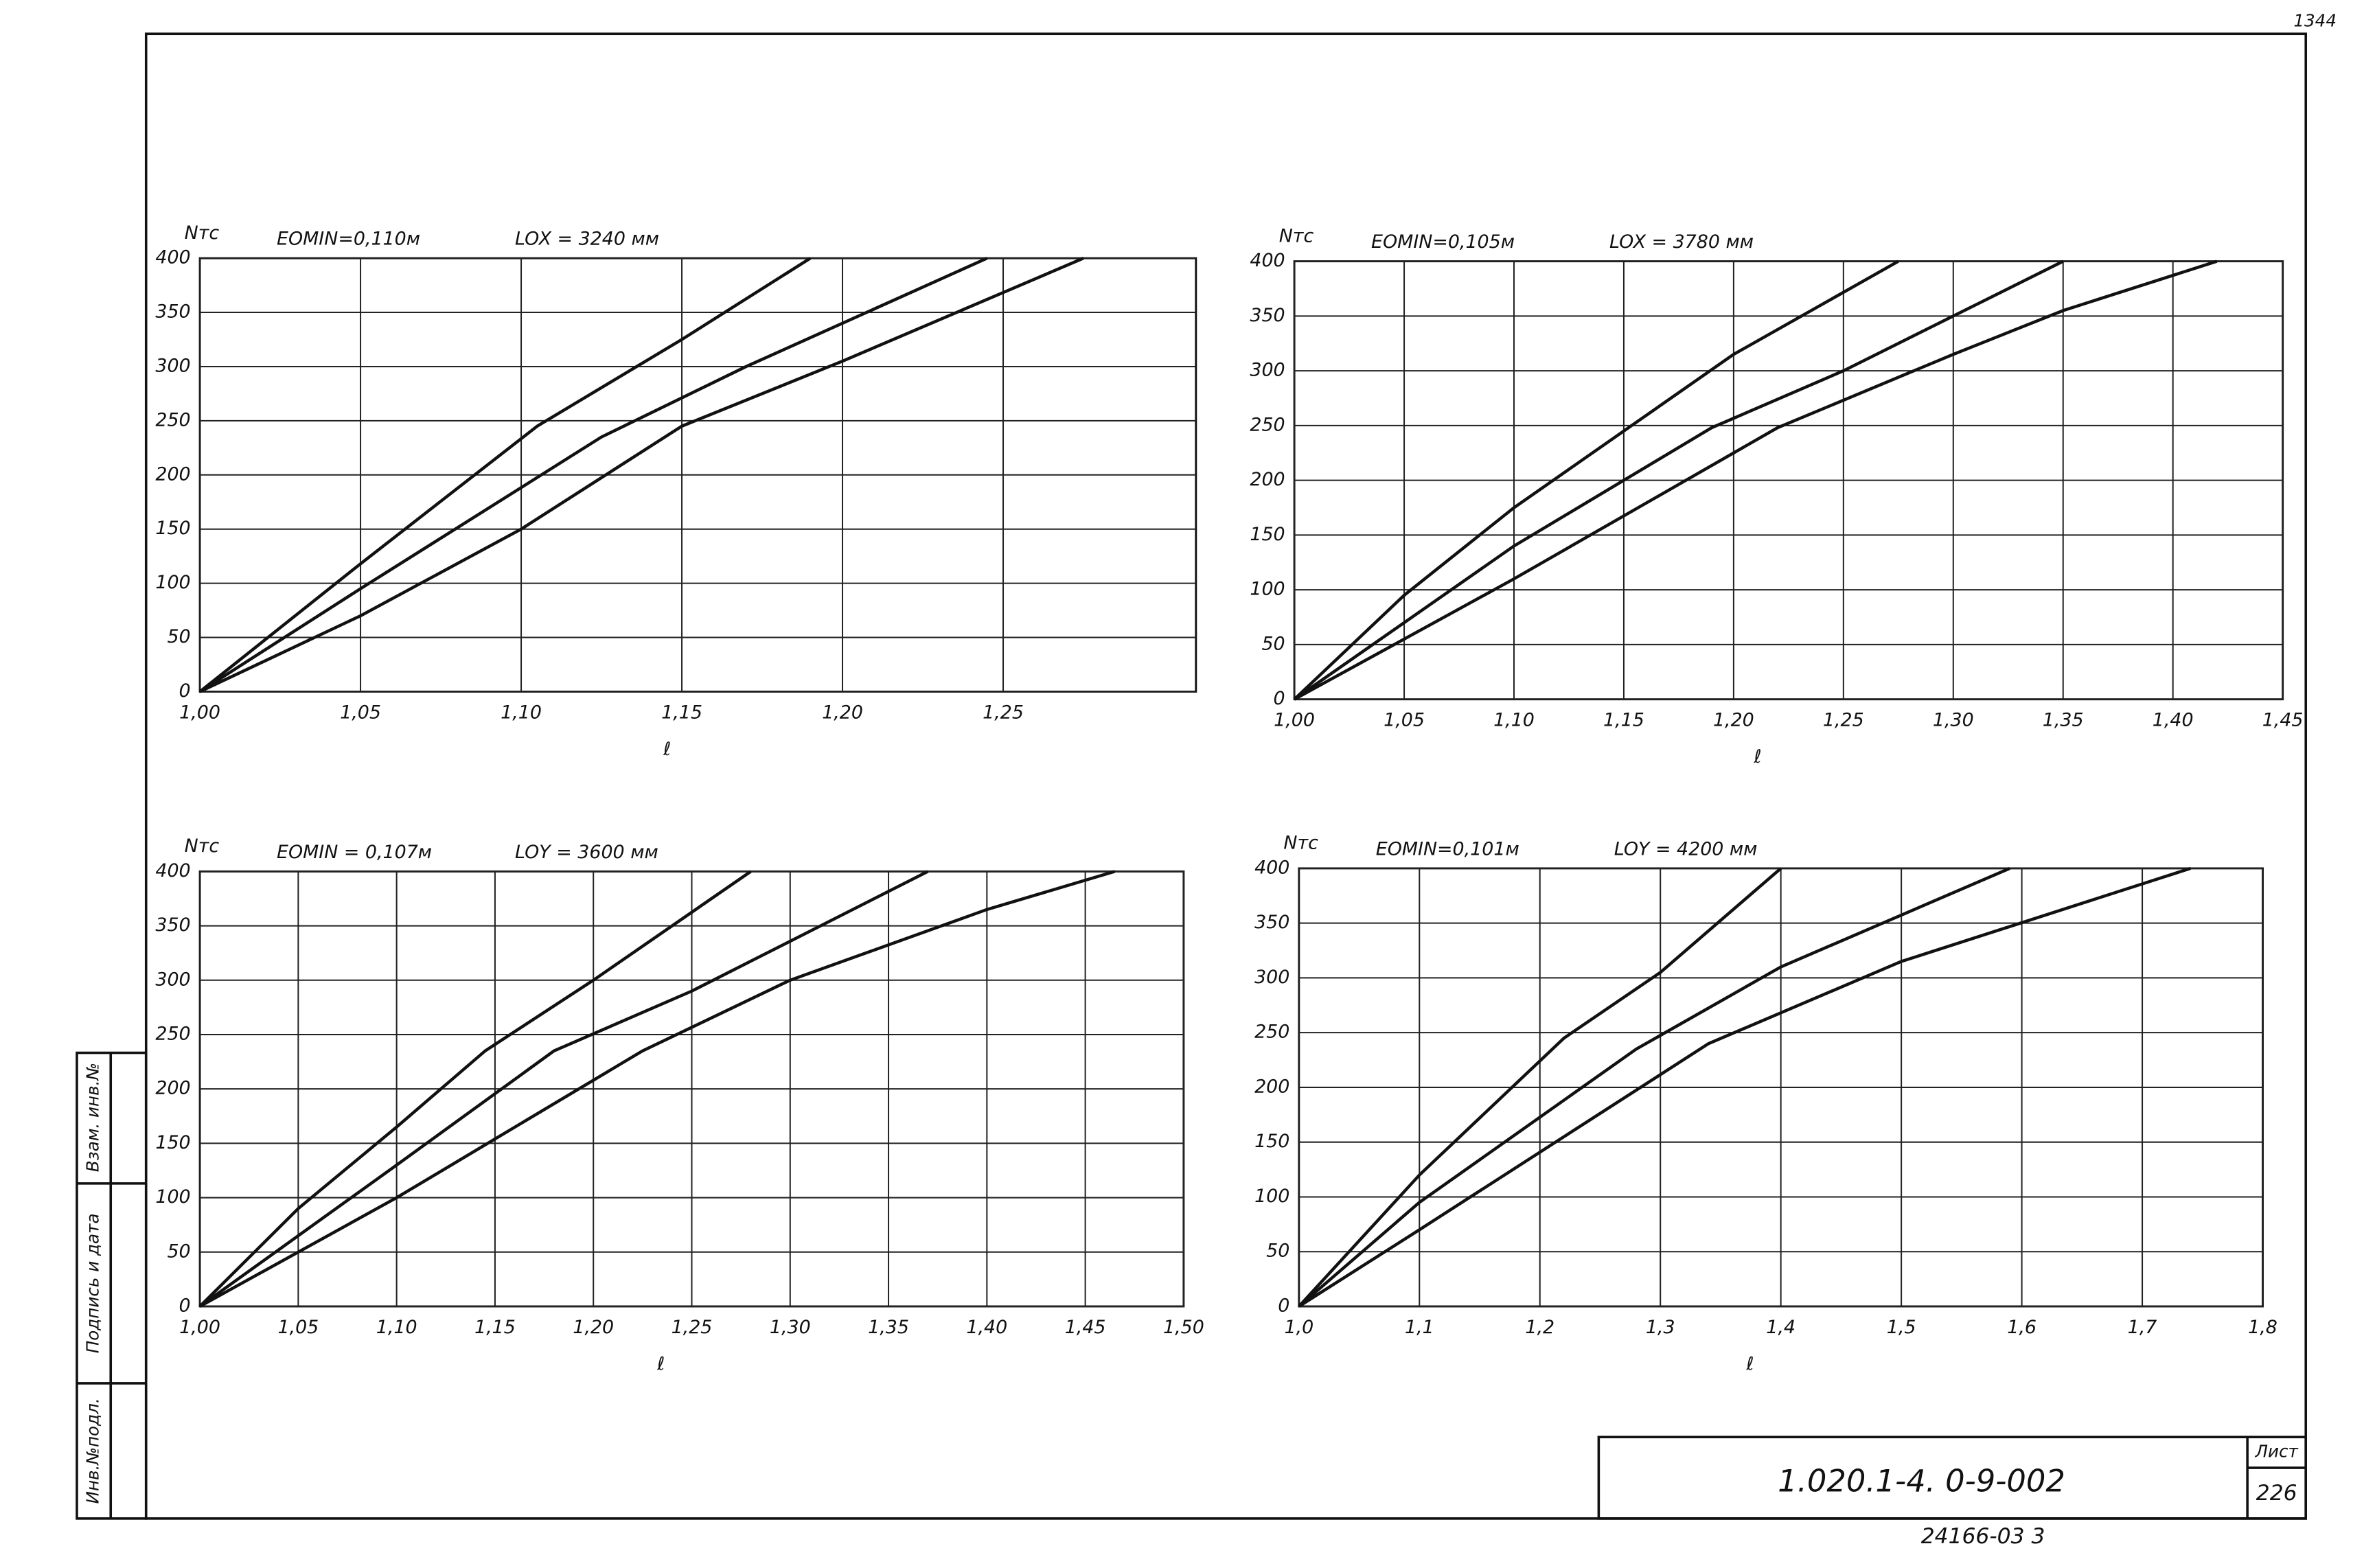 This screenshot has width=2375, height=1568. Describe the element at coordinates (1419, 1327) in the screenshot. I see `x-tick-label: 1,1` at that location.